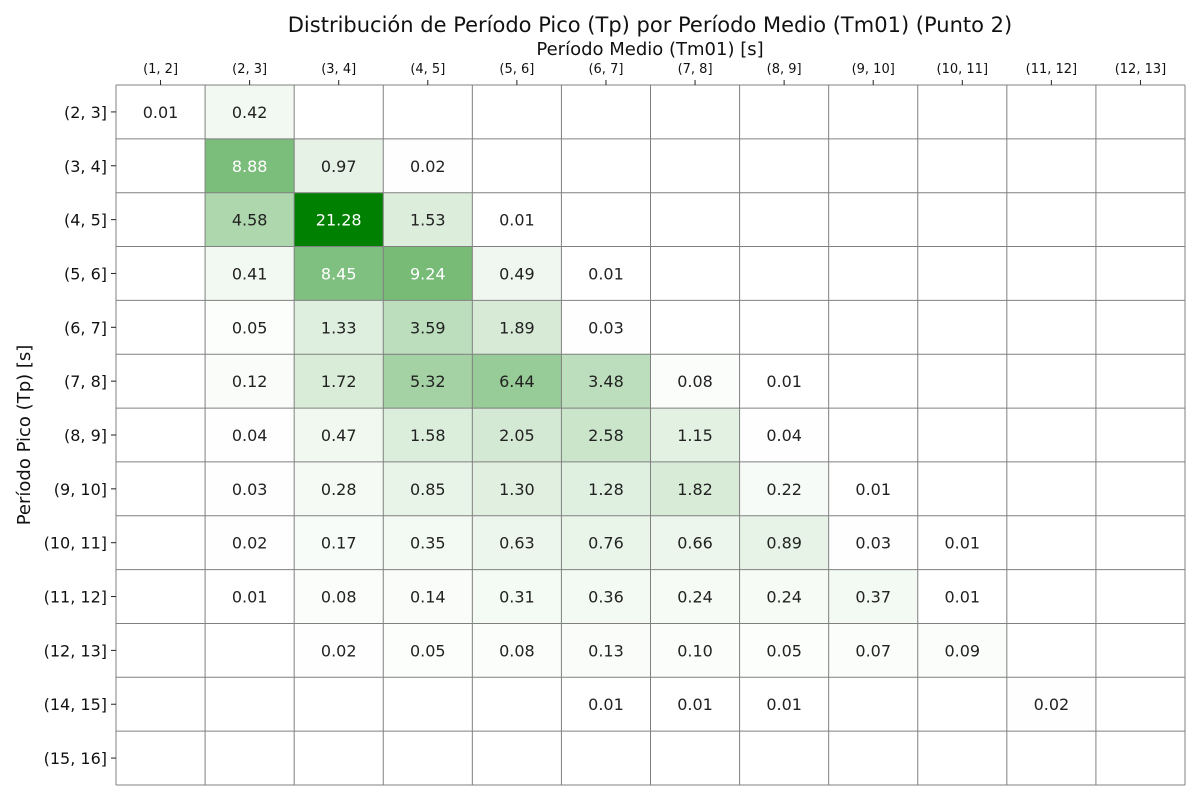 The image size is (1200, 800). I want to click on cell-value-label: 0.10, so click(695, 650).